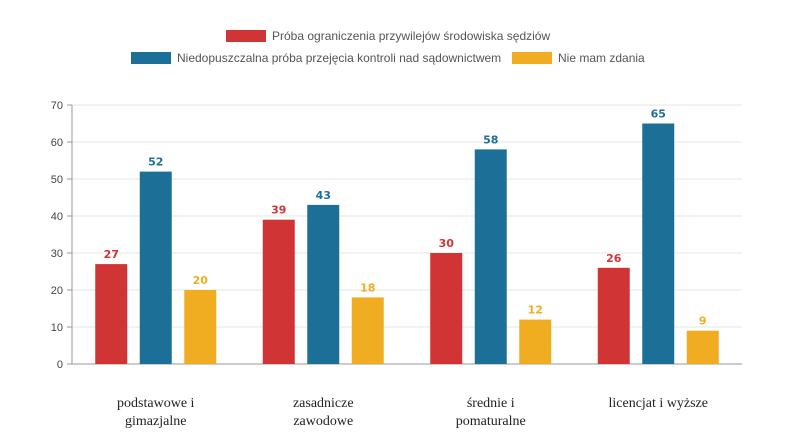 This screenshot has width=790, height=448. I want to click on bar-value-label: 12, so click(535, 310).